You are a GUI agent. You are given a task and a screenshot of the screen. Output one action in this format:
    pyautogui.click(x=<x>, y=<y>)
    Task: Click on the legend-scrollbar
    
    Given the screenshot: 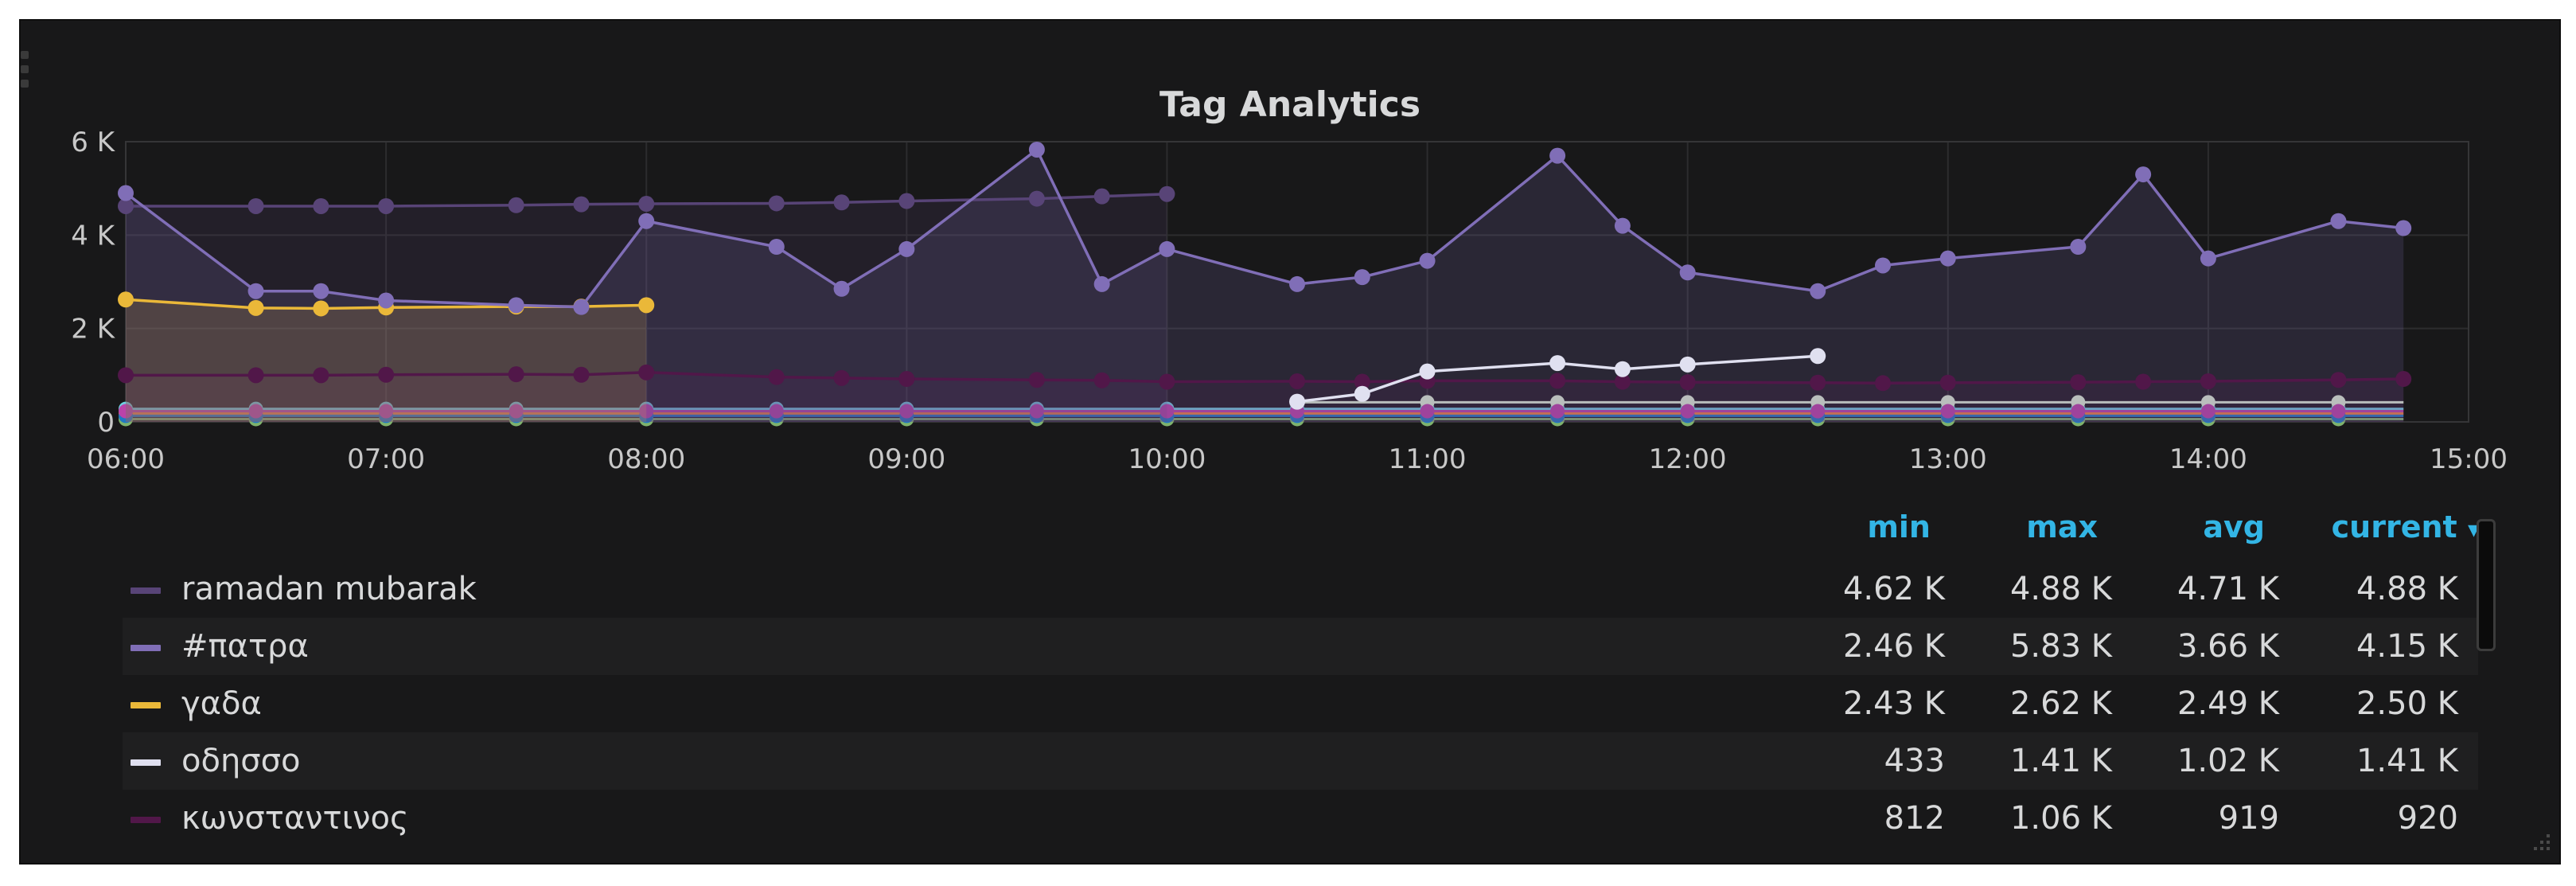 What is the action you would take?
    pyautogui.click(x=2486, y=585)
    